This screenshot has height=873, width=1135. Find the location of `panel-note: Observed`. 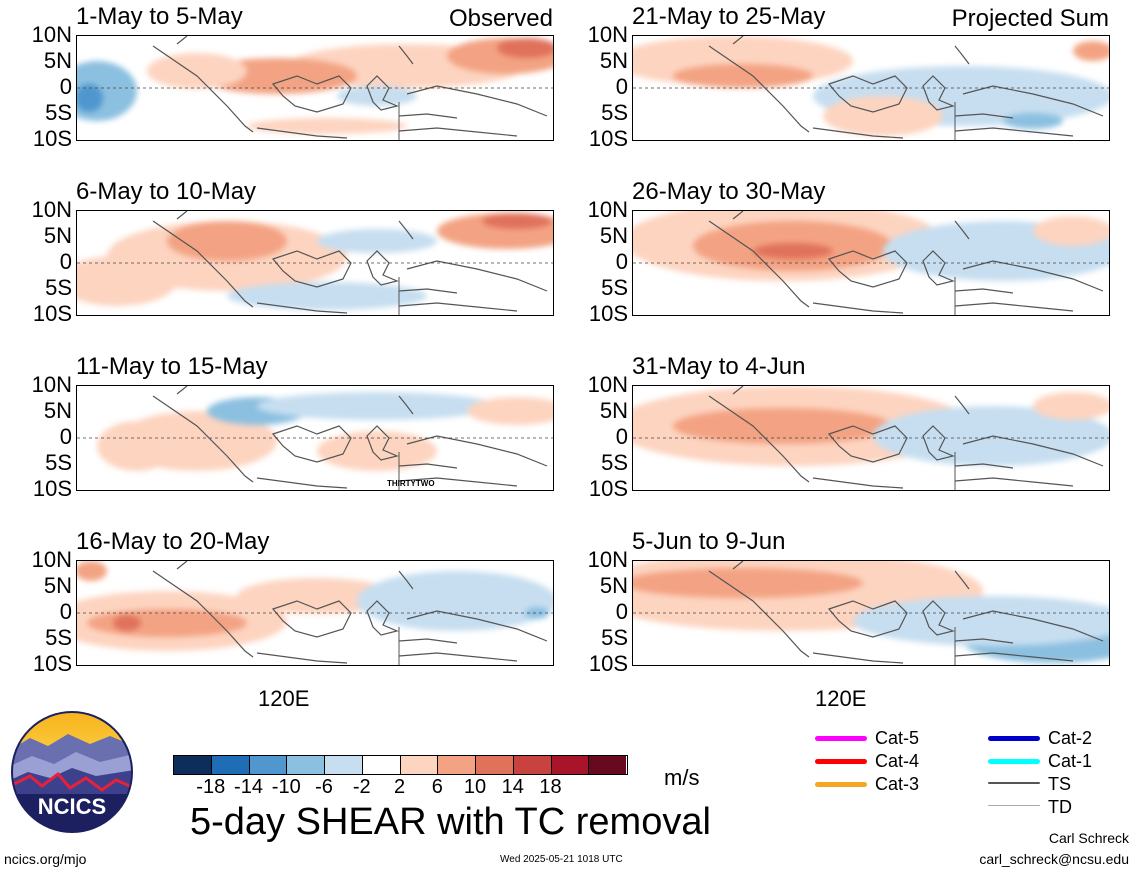

panel-note: Observed is located at coordinates (500, 18).